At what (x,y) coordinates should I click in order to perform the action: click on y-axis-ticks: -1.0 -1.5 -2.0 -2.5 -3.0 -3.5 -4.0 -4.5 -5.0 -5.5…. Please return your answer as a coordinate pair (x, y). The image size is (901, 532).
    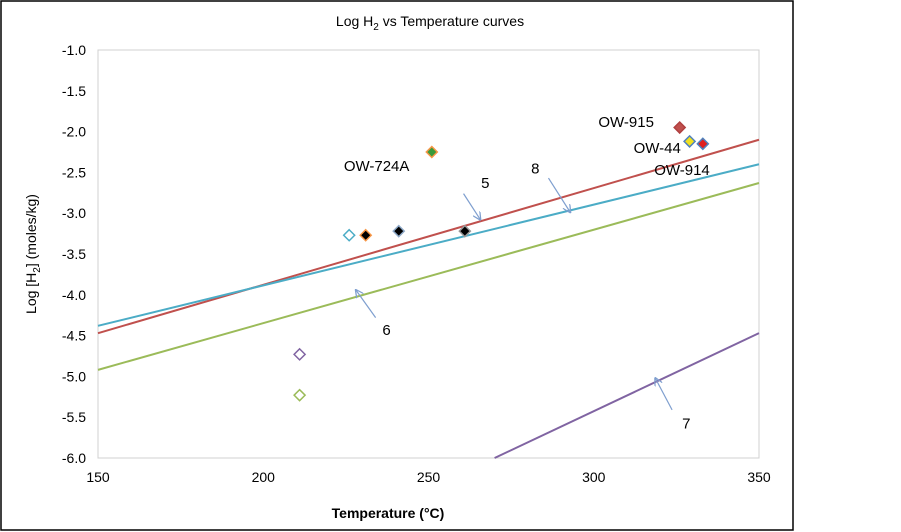
    Looking at the image, I should click on (74, 254).